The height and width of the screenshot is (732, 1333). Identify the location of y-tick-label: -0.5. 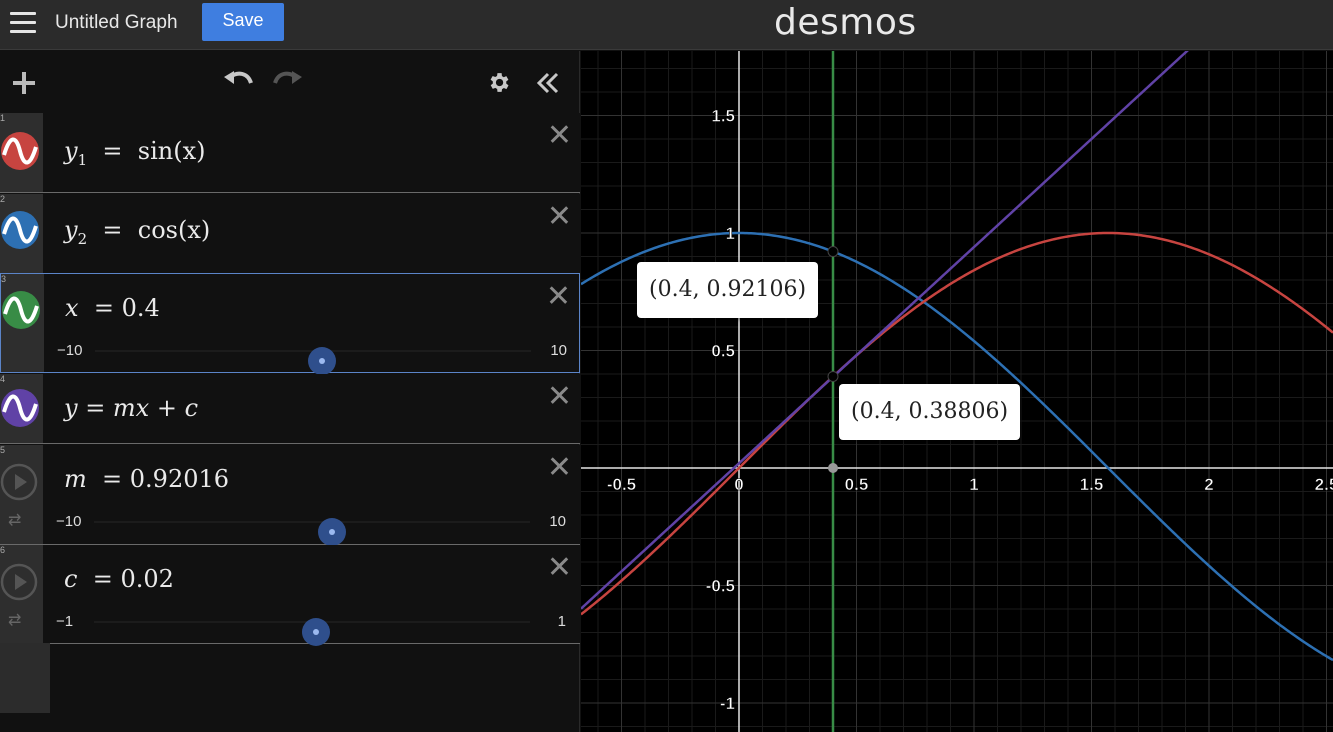
(720, 586).